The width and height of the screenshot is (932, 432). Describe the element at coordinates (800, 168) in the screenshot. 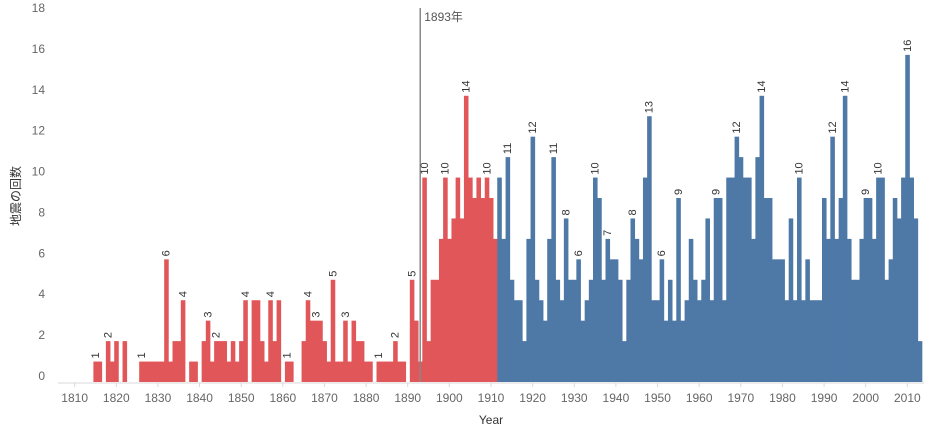

I see `data-label: 10` at that location.